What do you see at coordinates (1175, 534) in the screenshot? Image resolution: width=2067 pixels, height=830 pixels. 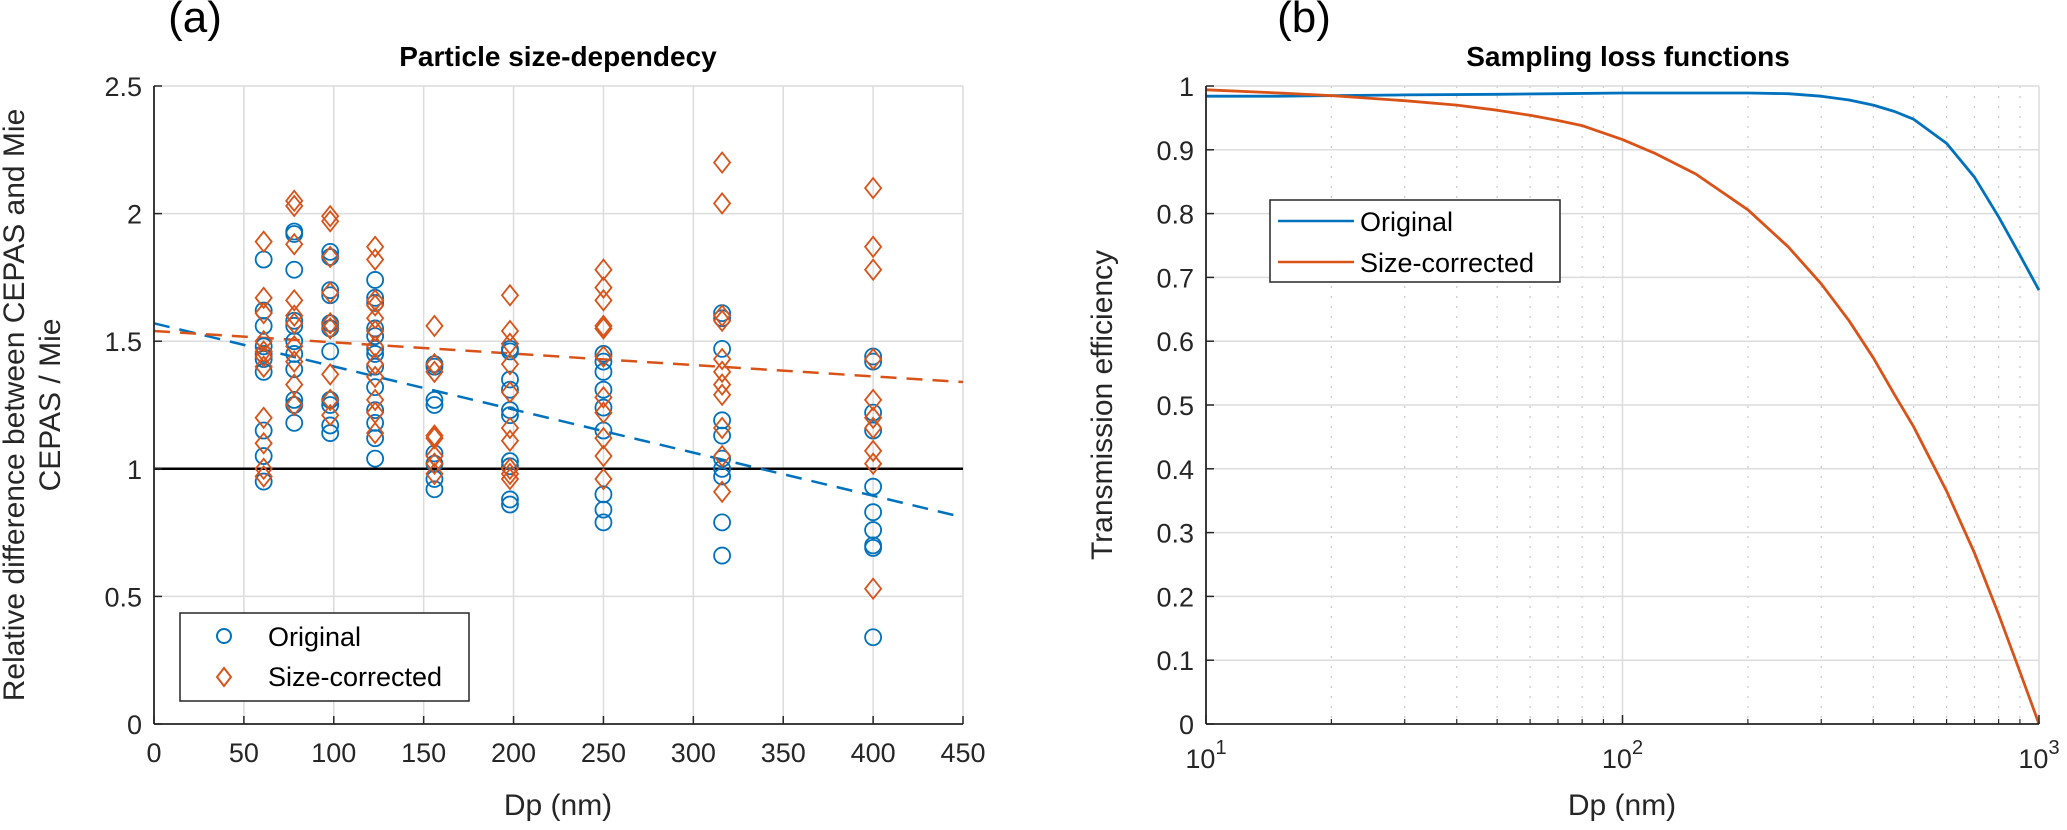 I see `y-tick-label: 0.3` at bounding box center [1175, 534].